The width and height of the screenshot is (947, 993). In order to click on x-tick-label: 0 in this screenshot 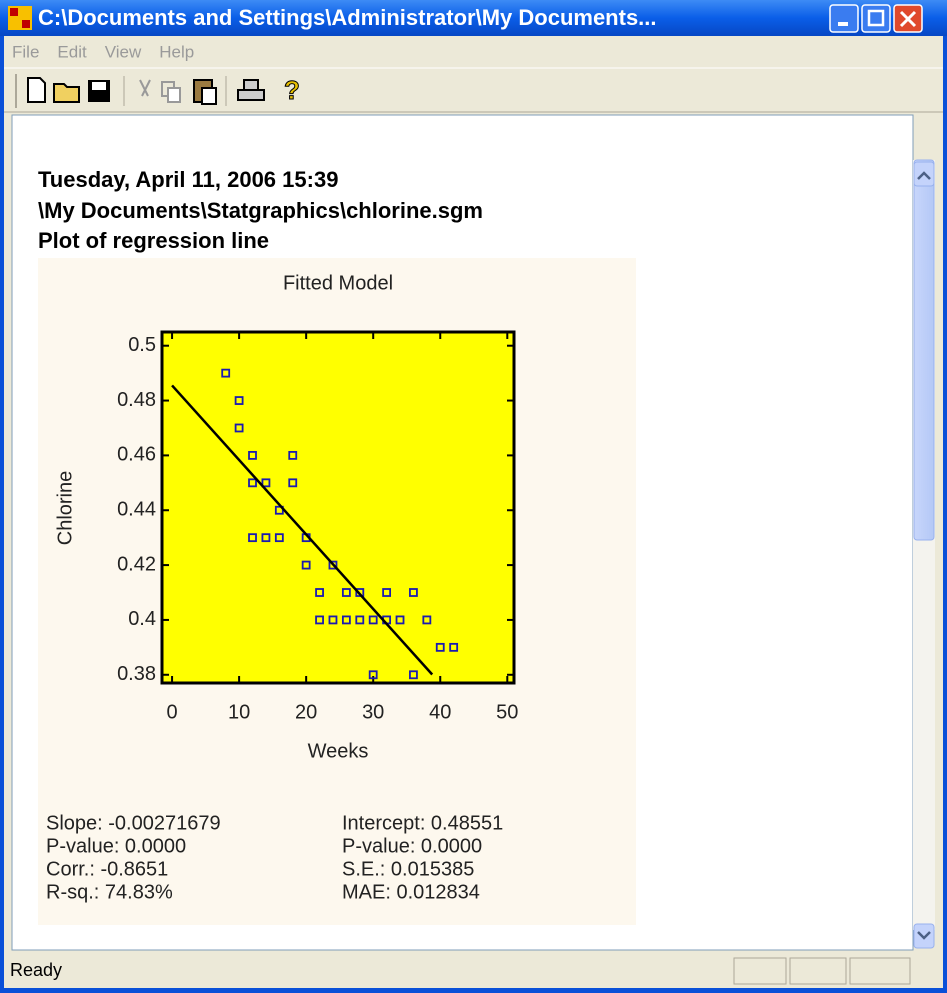, I will do `click(171, 712)`.